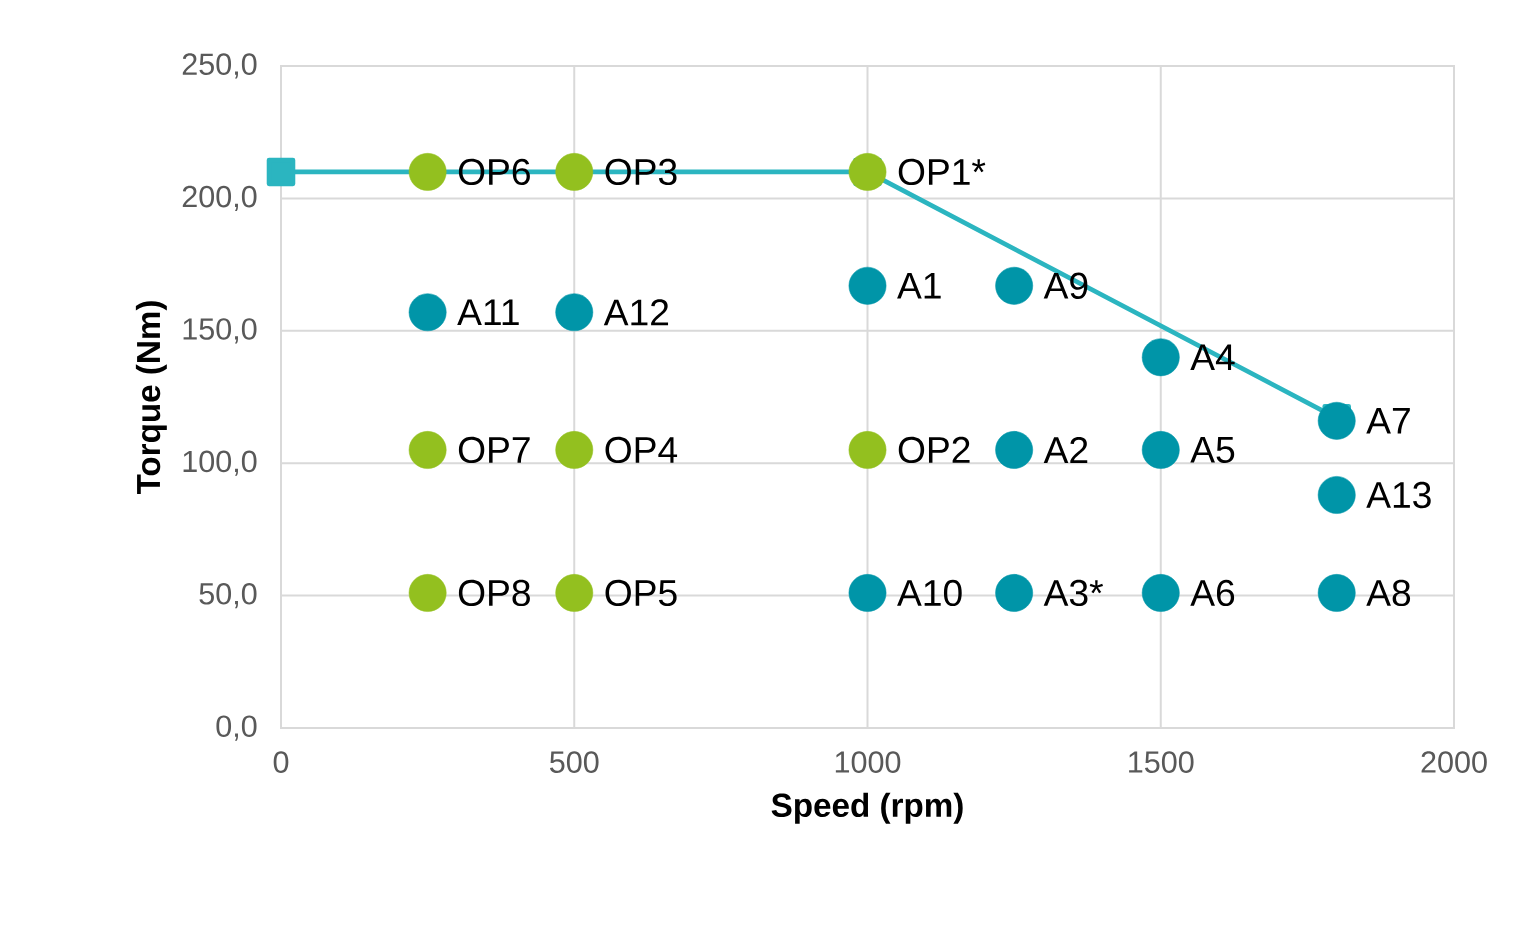  I want to click on annotation: OP4, so click(641, 450).